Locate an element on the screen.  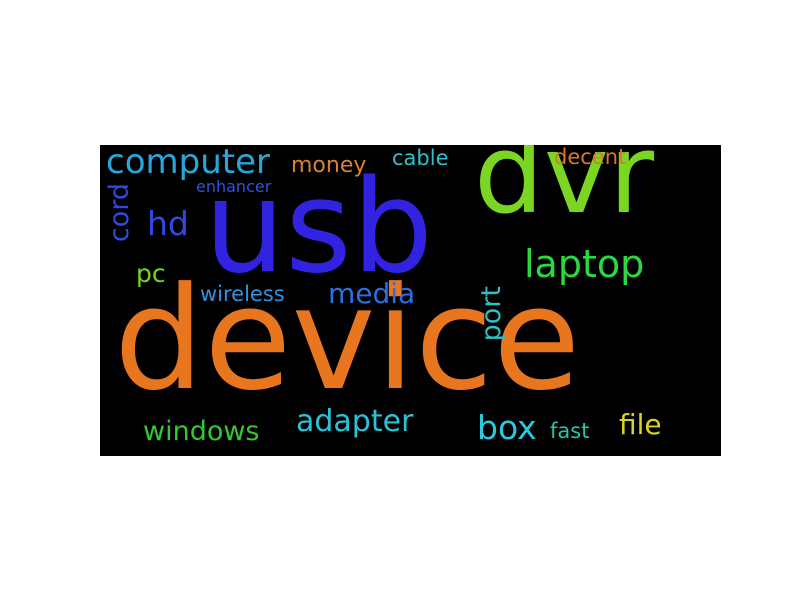
word-box: box is located at coordinates (507, 427).